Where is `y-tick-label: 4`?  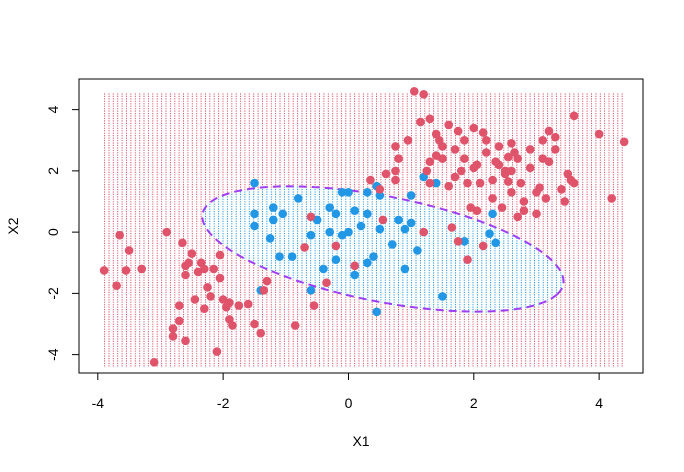
y-tick-label: 4 is located at coordinates (53, 110).